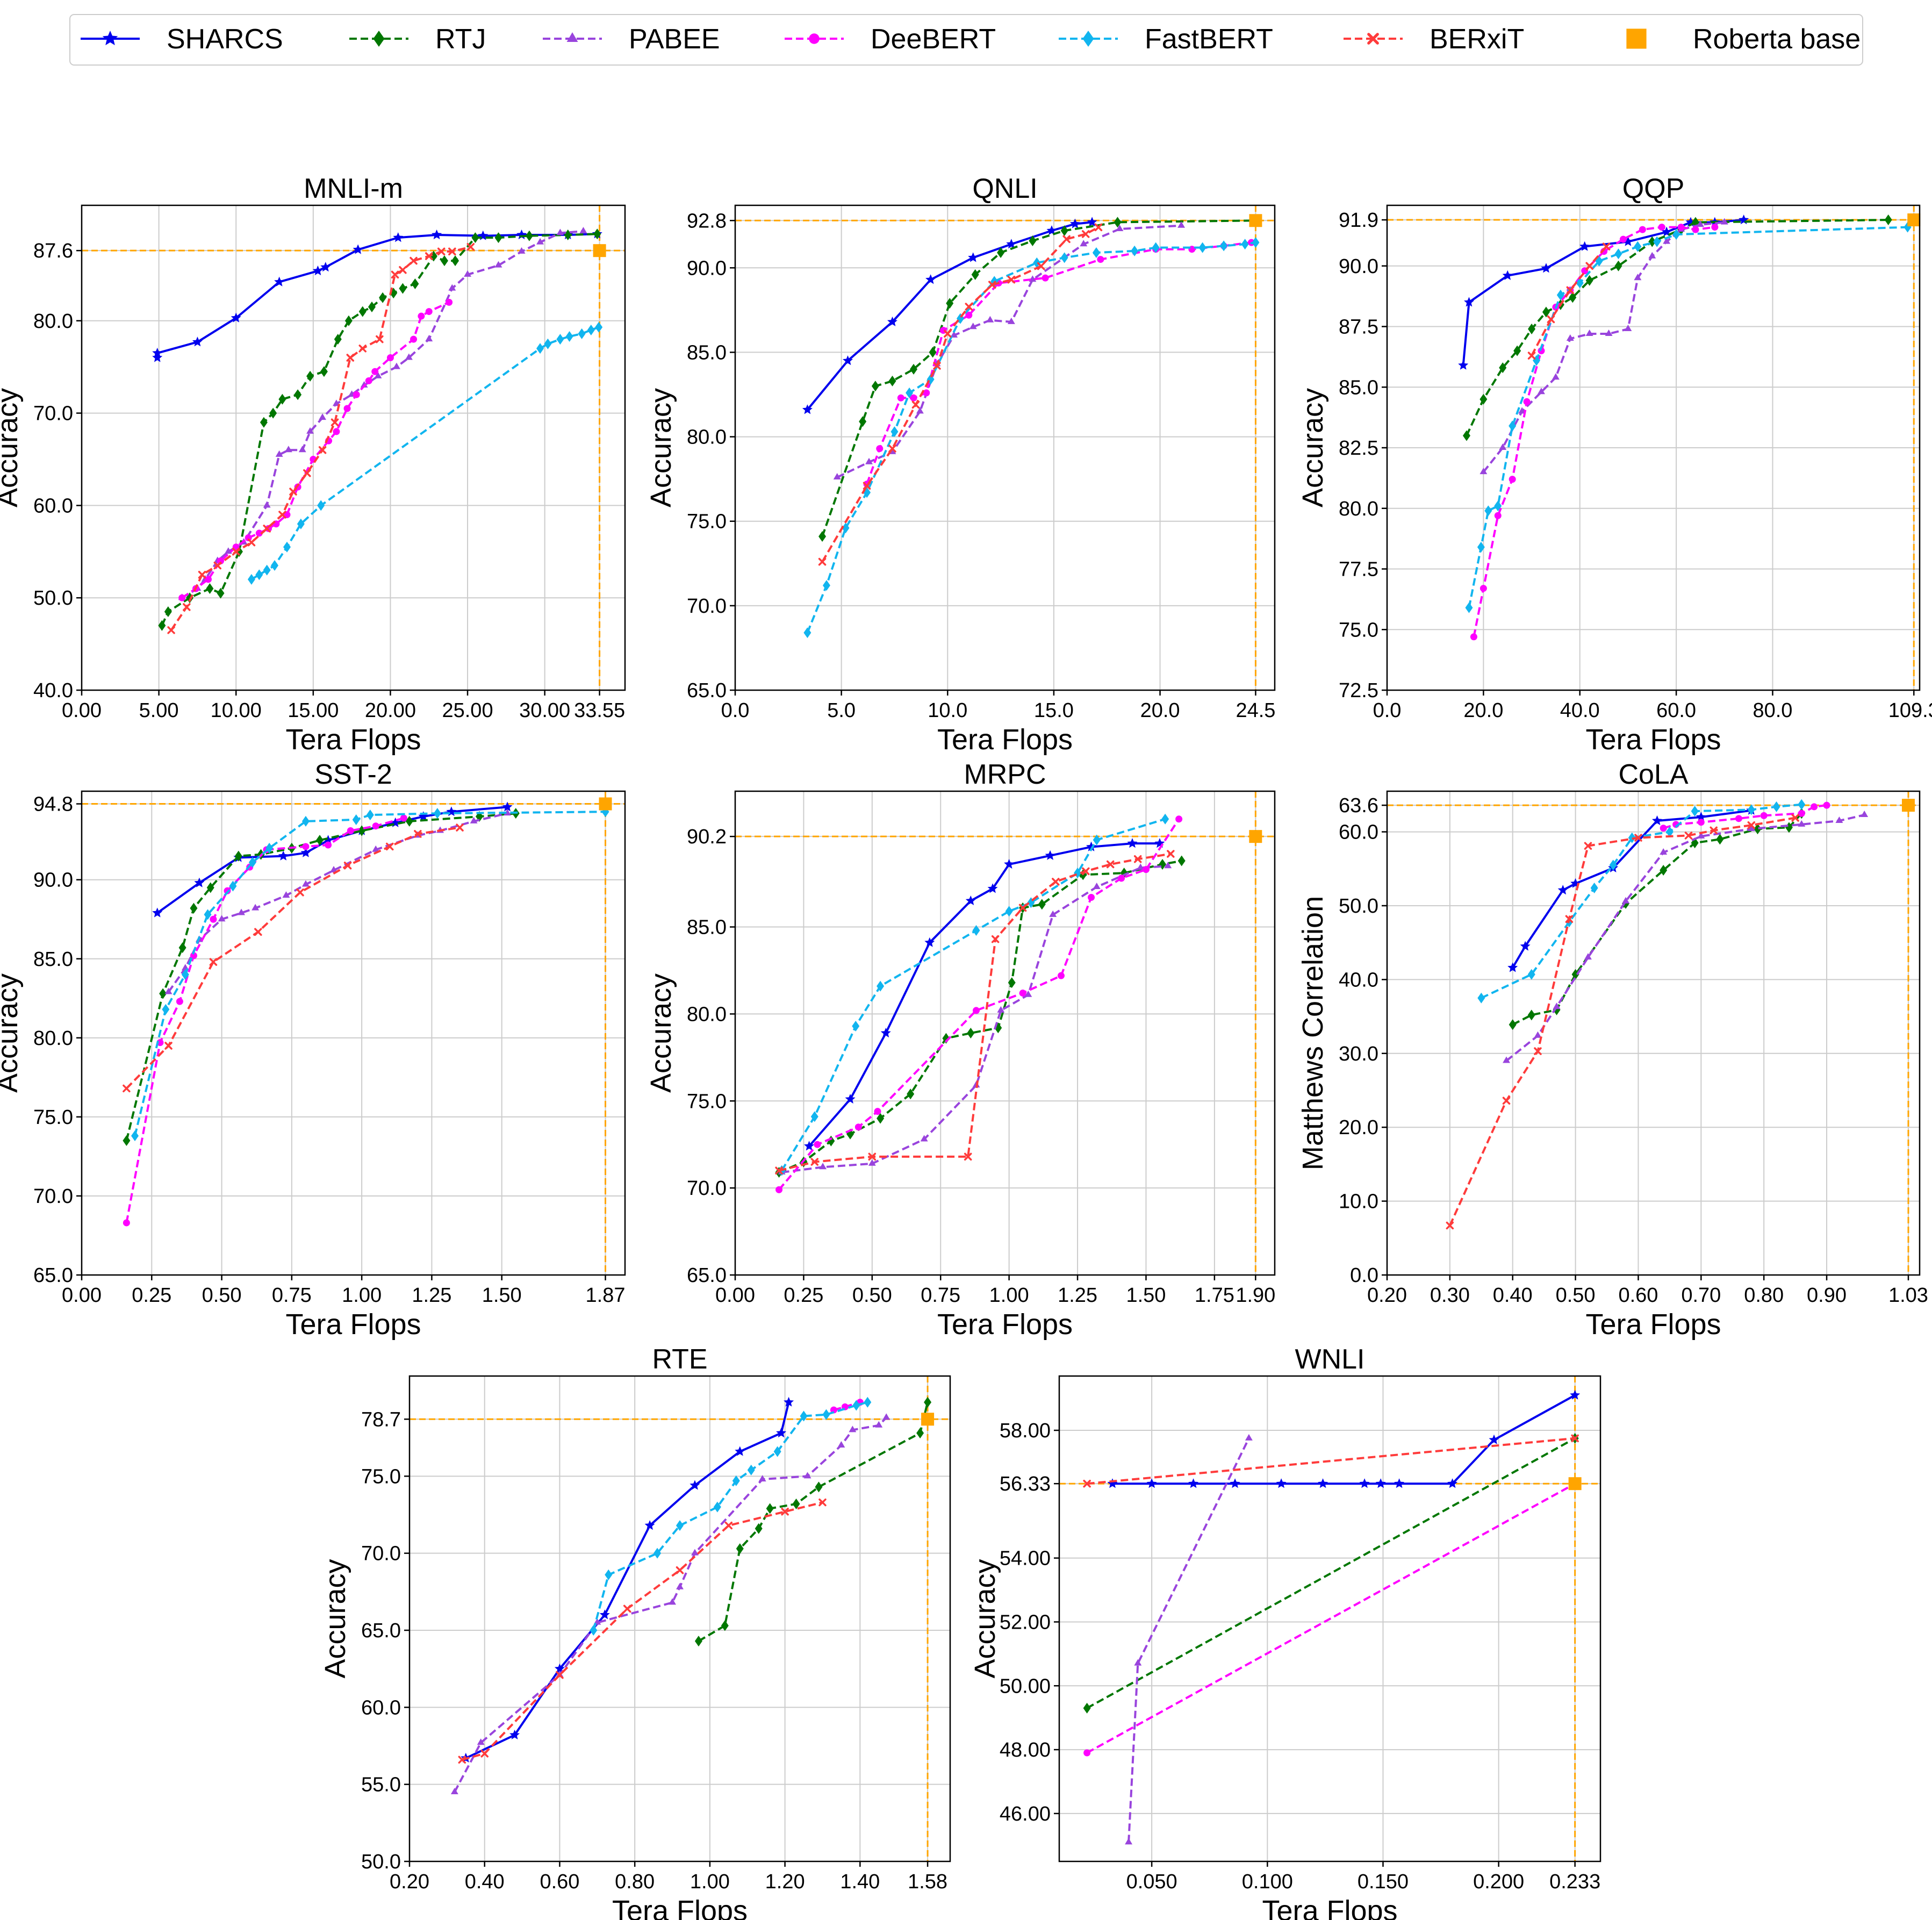 The height and width of the screenshot is (1920, 1932). I want to click on series-rtj-mnli-m, so click(380, 429).